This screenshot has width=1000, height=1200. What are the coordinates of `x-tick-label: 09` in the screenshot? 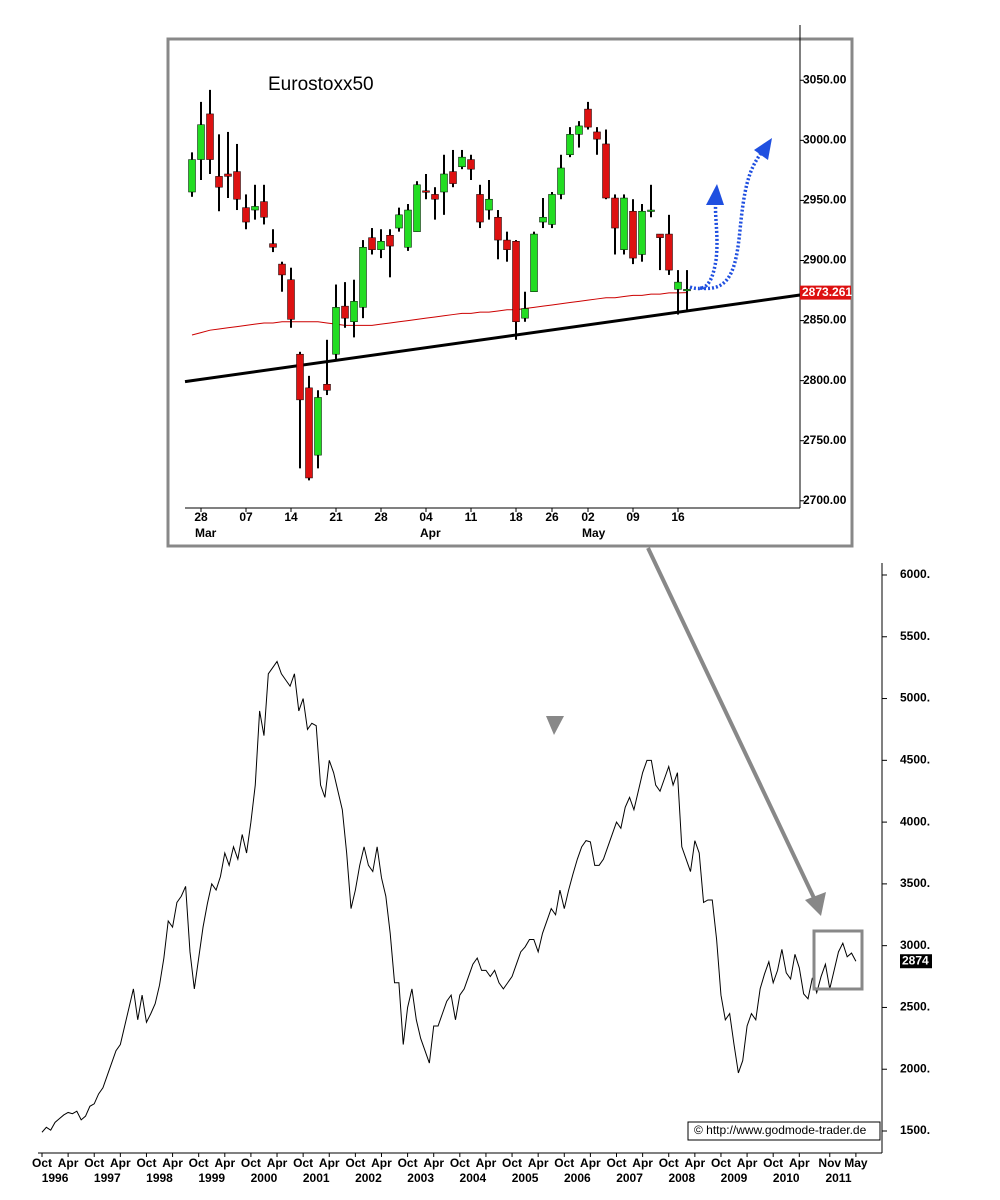 It's located at (633, 517).